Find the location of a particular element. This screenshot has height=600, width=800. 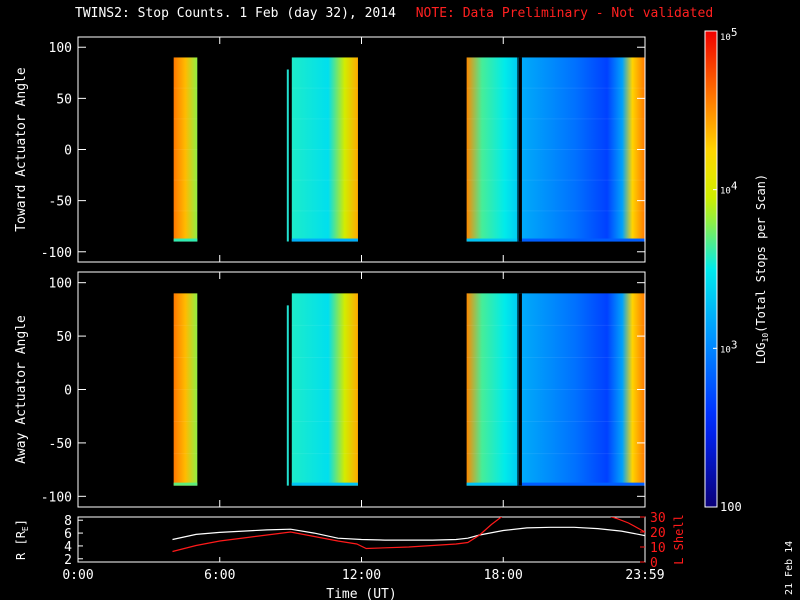

x-axis-label: Time (UT) is located at coordinates (361, 593).